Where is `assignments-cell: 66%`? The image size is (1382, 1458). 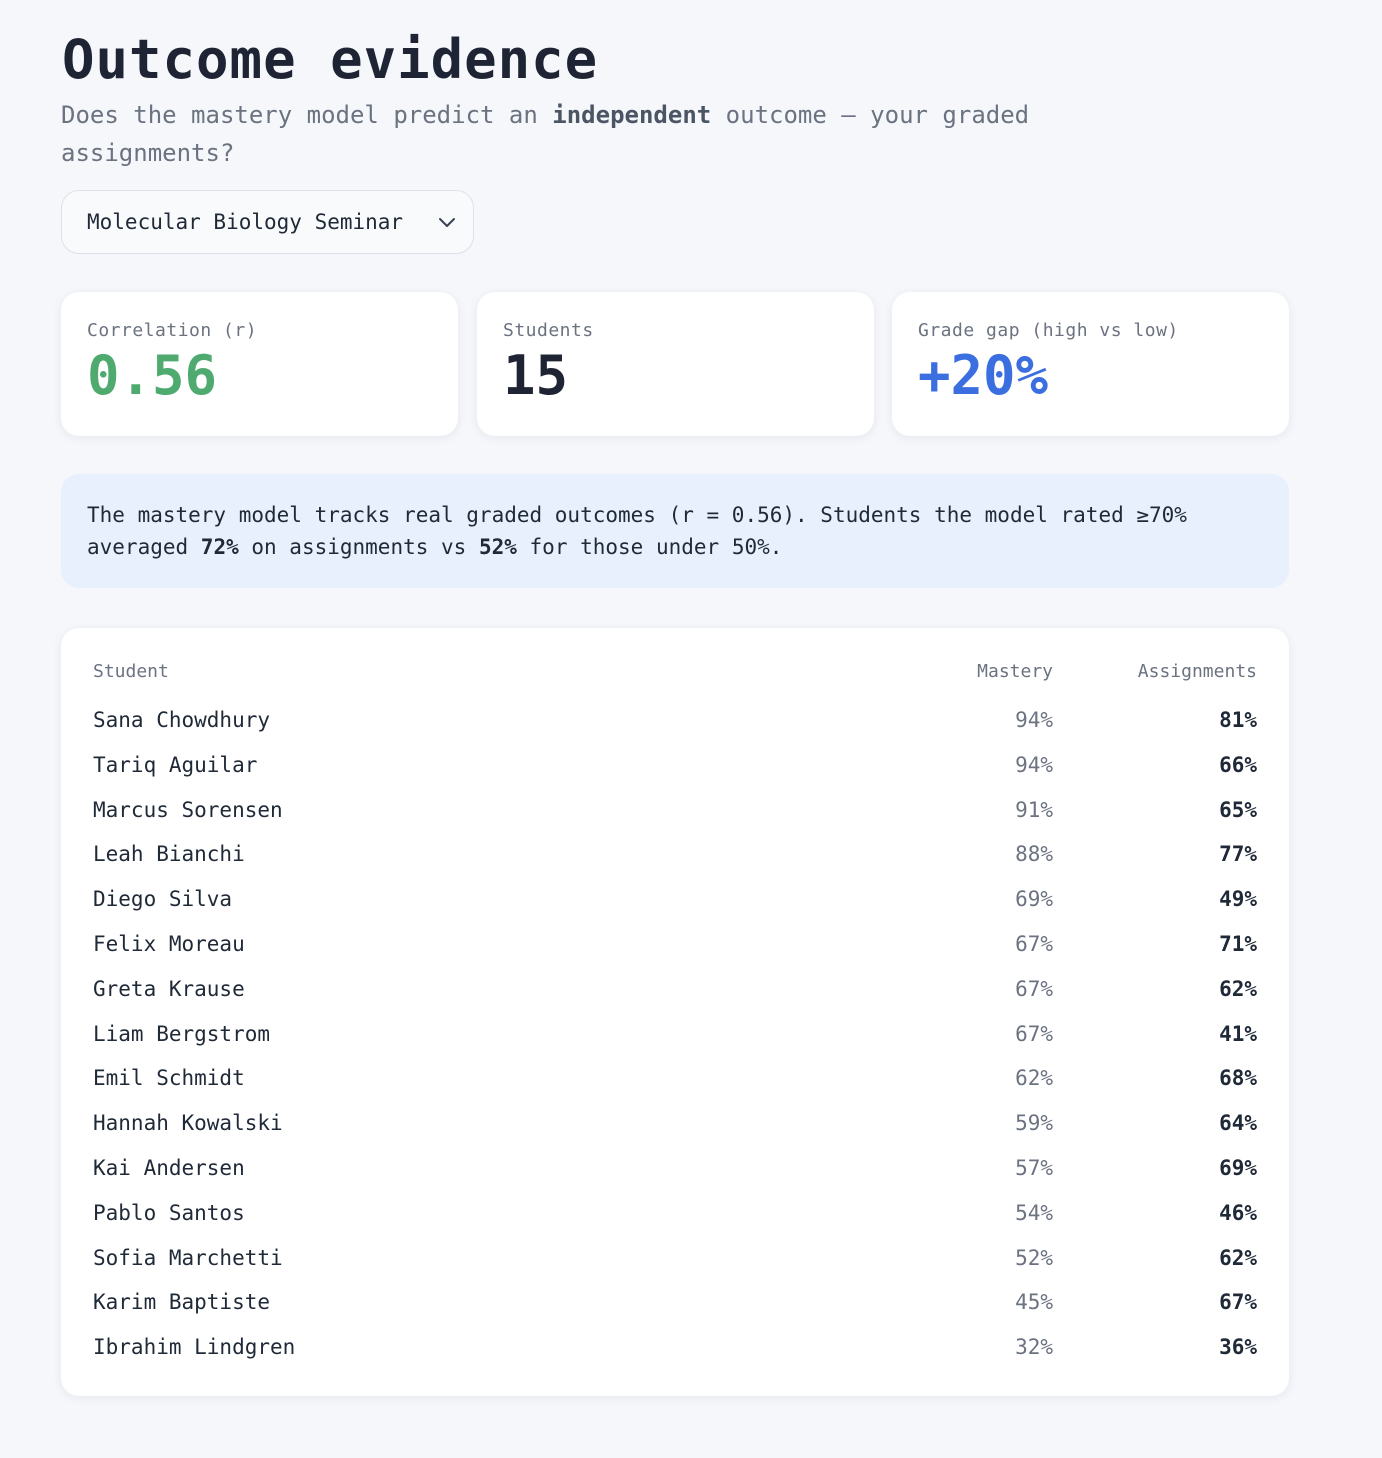 assignments-cell: 66% is located at coordinates (1238, 764).